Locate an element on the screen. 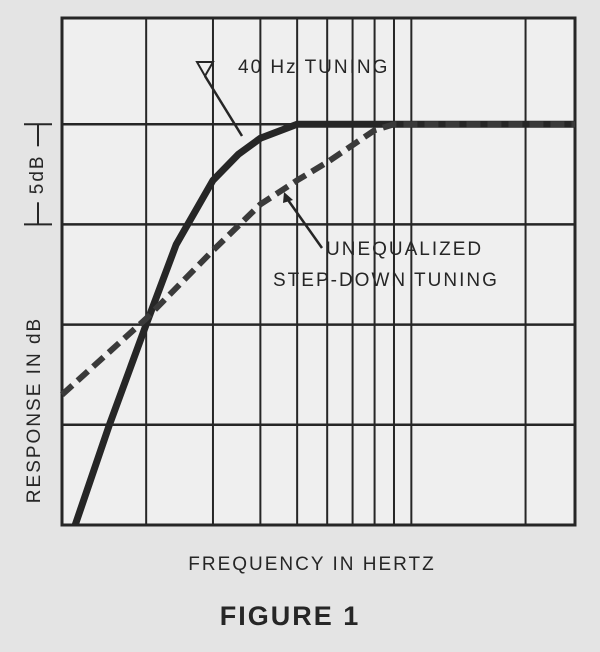 Image resolution: width=600 pixels, height=652 pixels. series-label: UNEQUALIZED is located at coordinates (404, 249).